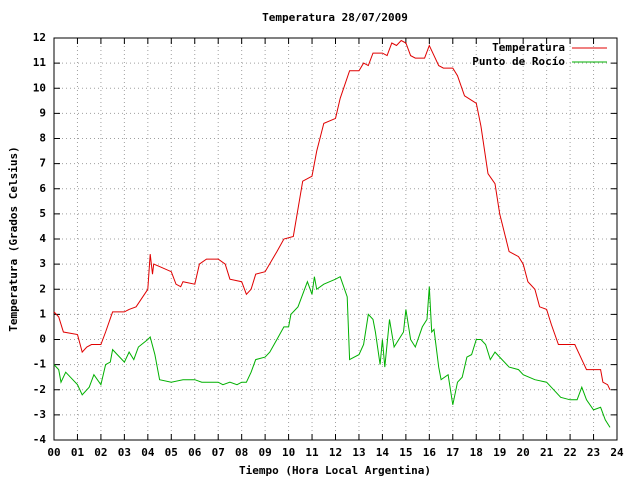  I want to click on y-tick-label: 0, so click(42, 339).